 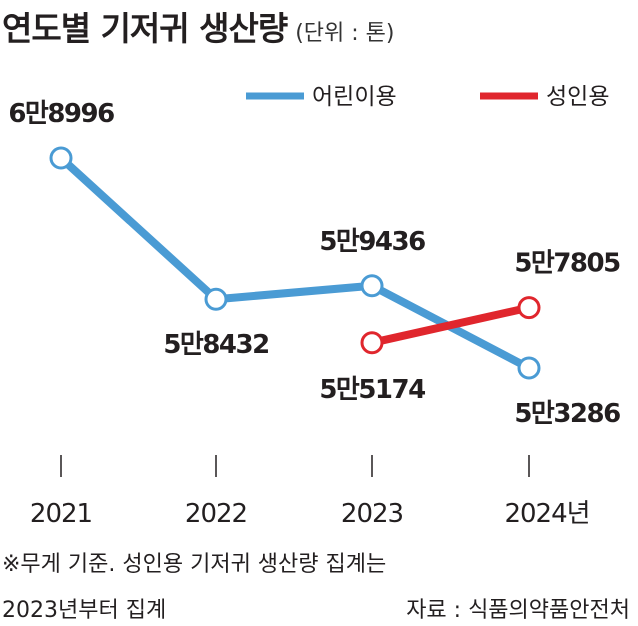 I want to click on footnote-line-1: ※무게 기준. 성인용 기저귀 생산량 집계는, so click(x=194, y=562).